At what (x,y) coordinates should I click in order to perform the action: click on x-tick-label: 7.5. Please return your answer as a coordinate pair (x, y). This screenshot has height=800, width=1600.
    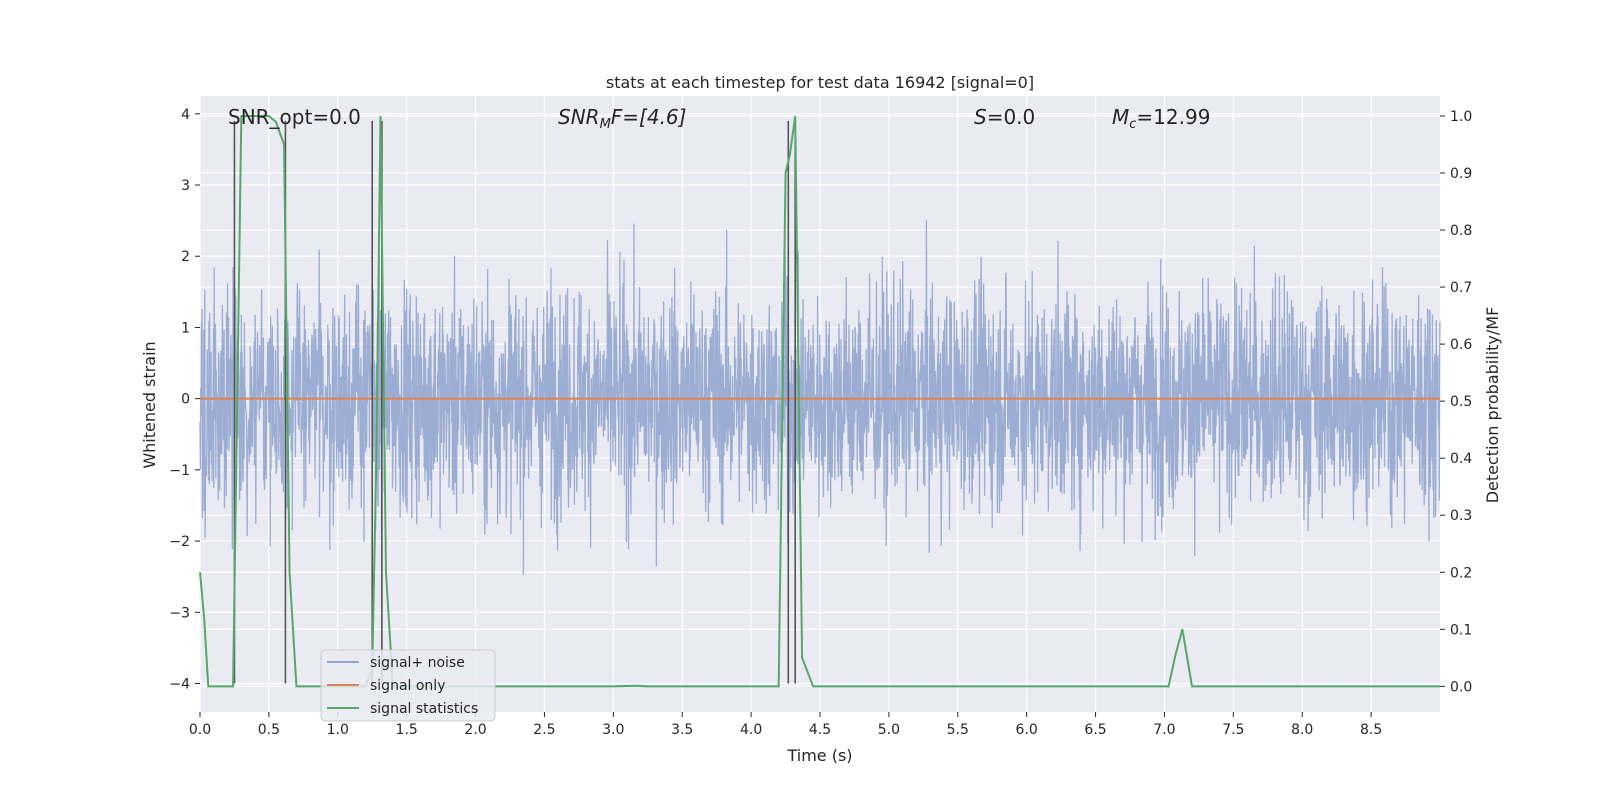
    Looking at the image, I should click on (1233, 730).